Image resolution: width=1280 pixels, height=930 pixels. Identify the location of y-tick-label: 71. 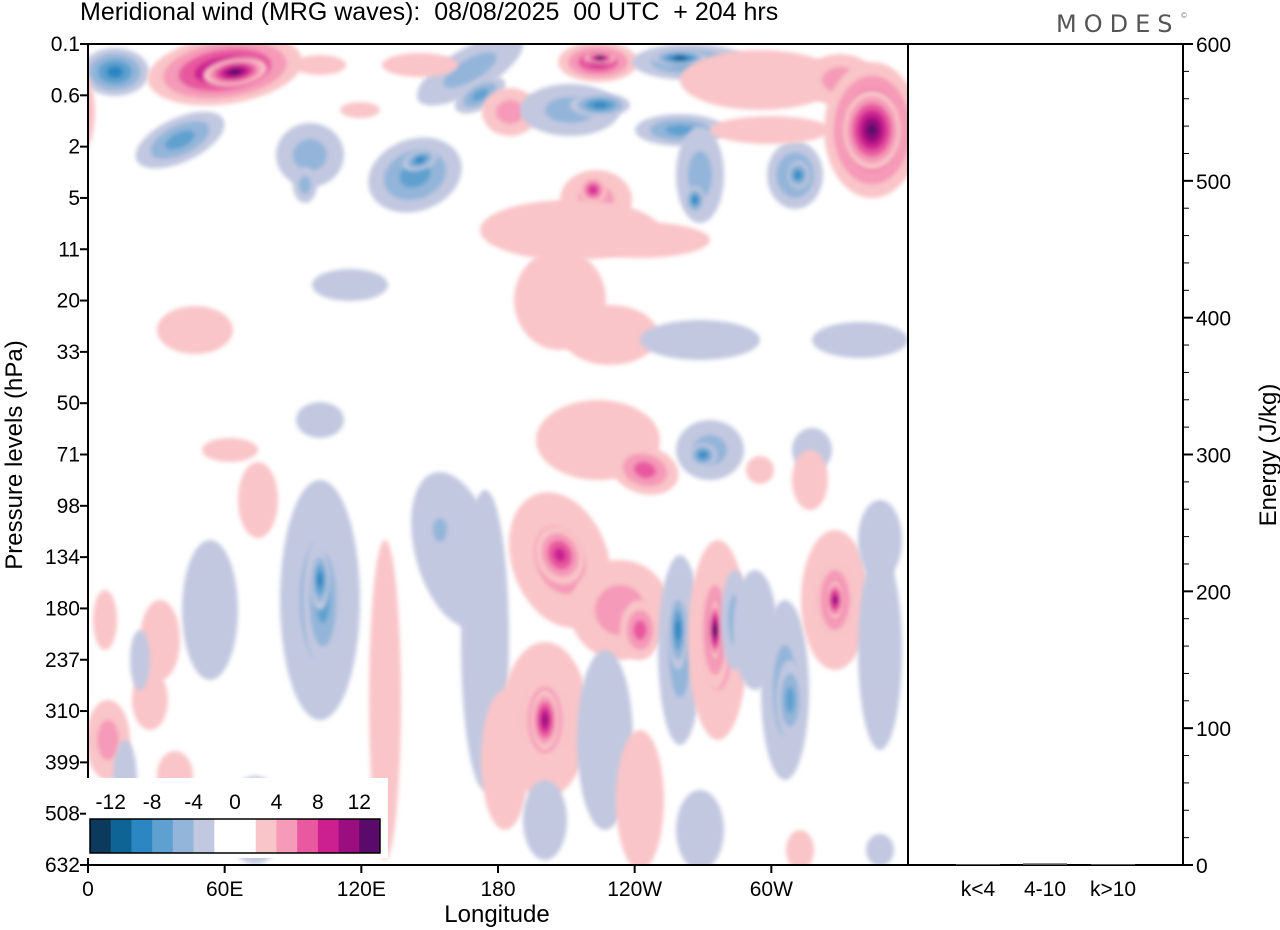
(68, 455).